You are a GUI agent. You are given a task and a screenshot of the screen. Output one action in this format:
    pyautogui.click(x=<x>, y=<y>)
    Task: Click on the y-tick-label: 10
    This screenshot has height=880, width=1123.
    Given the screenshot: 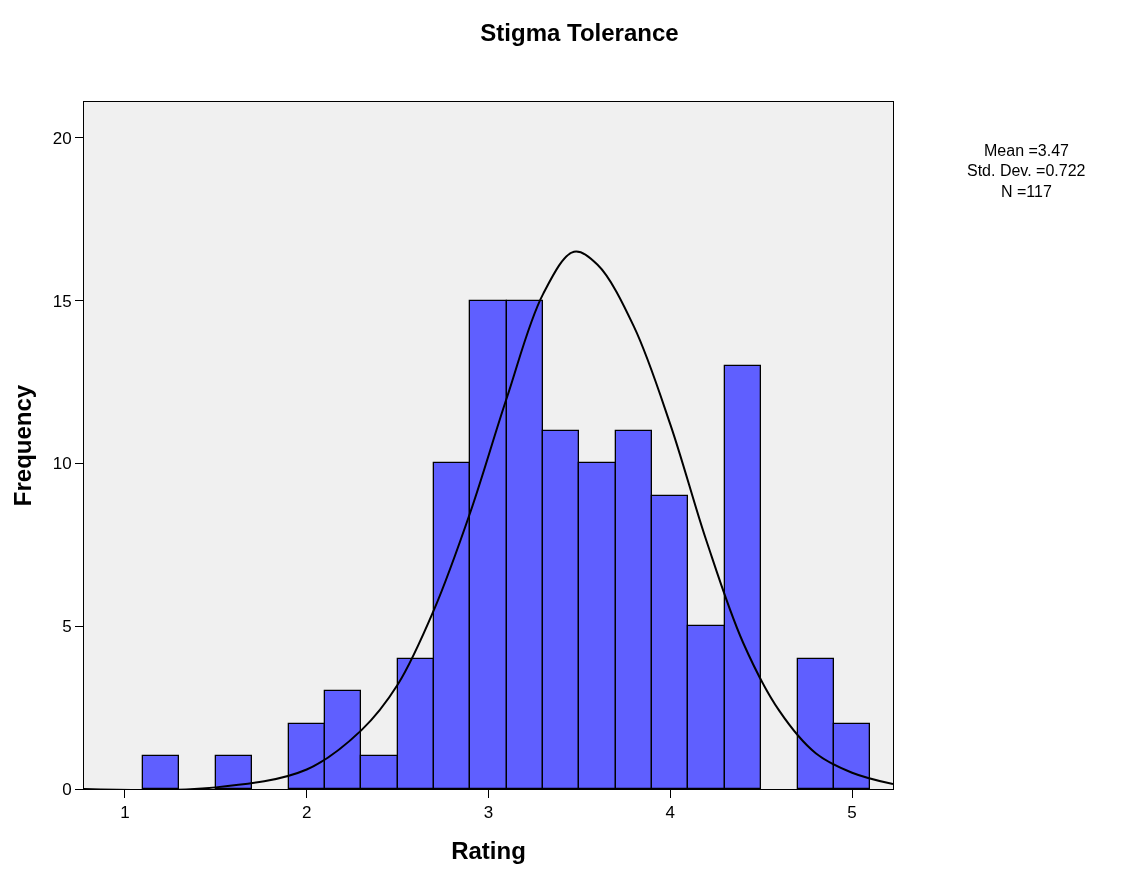 What is the action you would take?
    pyautogui.click(x=62, y=464)
    